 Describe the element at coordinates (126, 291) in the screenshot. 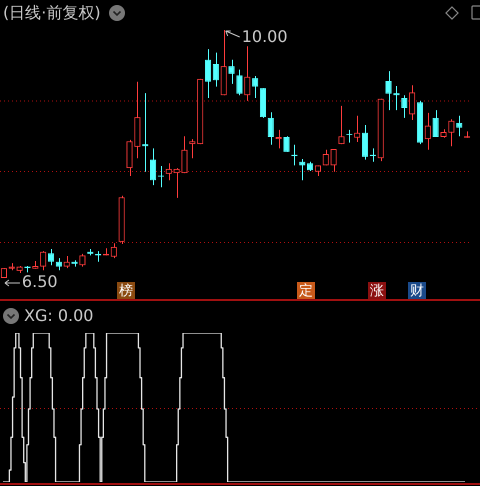

I see `text: 榜` at that location.